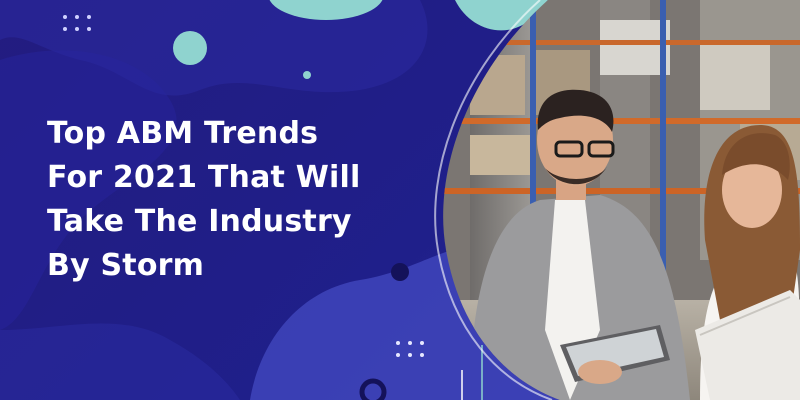  I want to click on headline-line-3: Take The Industry, so click(199, 221).